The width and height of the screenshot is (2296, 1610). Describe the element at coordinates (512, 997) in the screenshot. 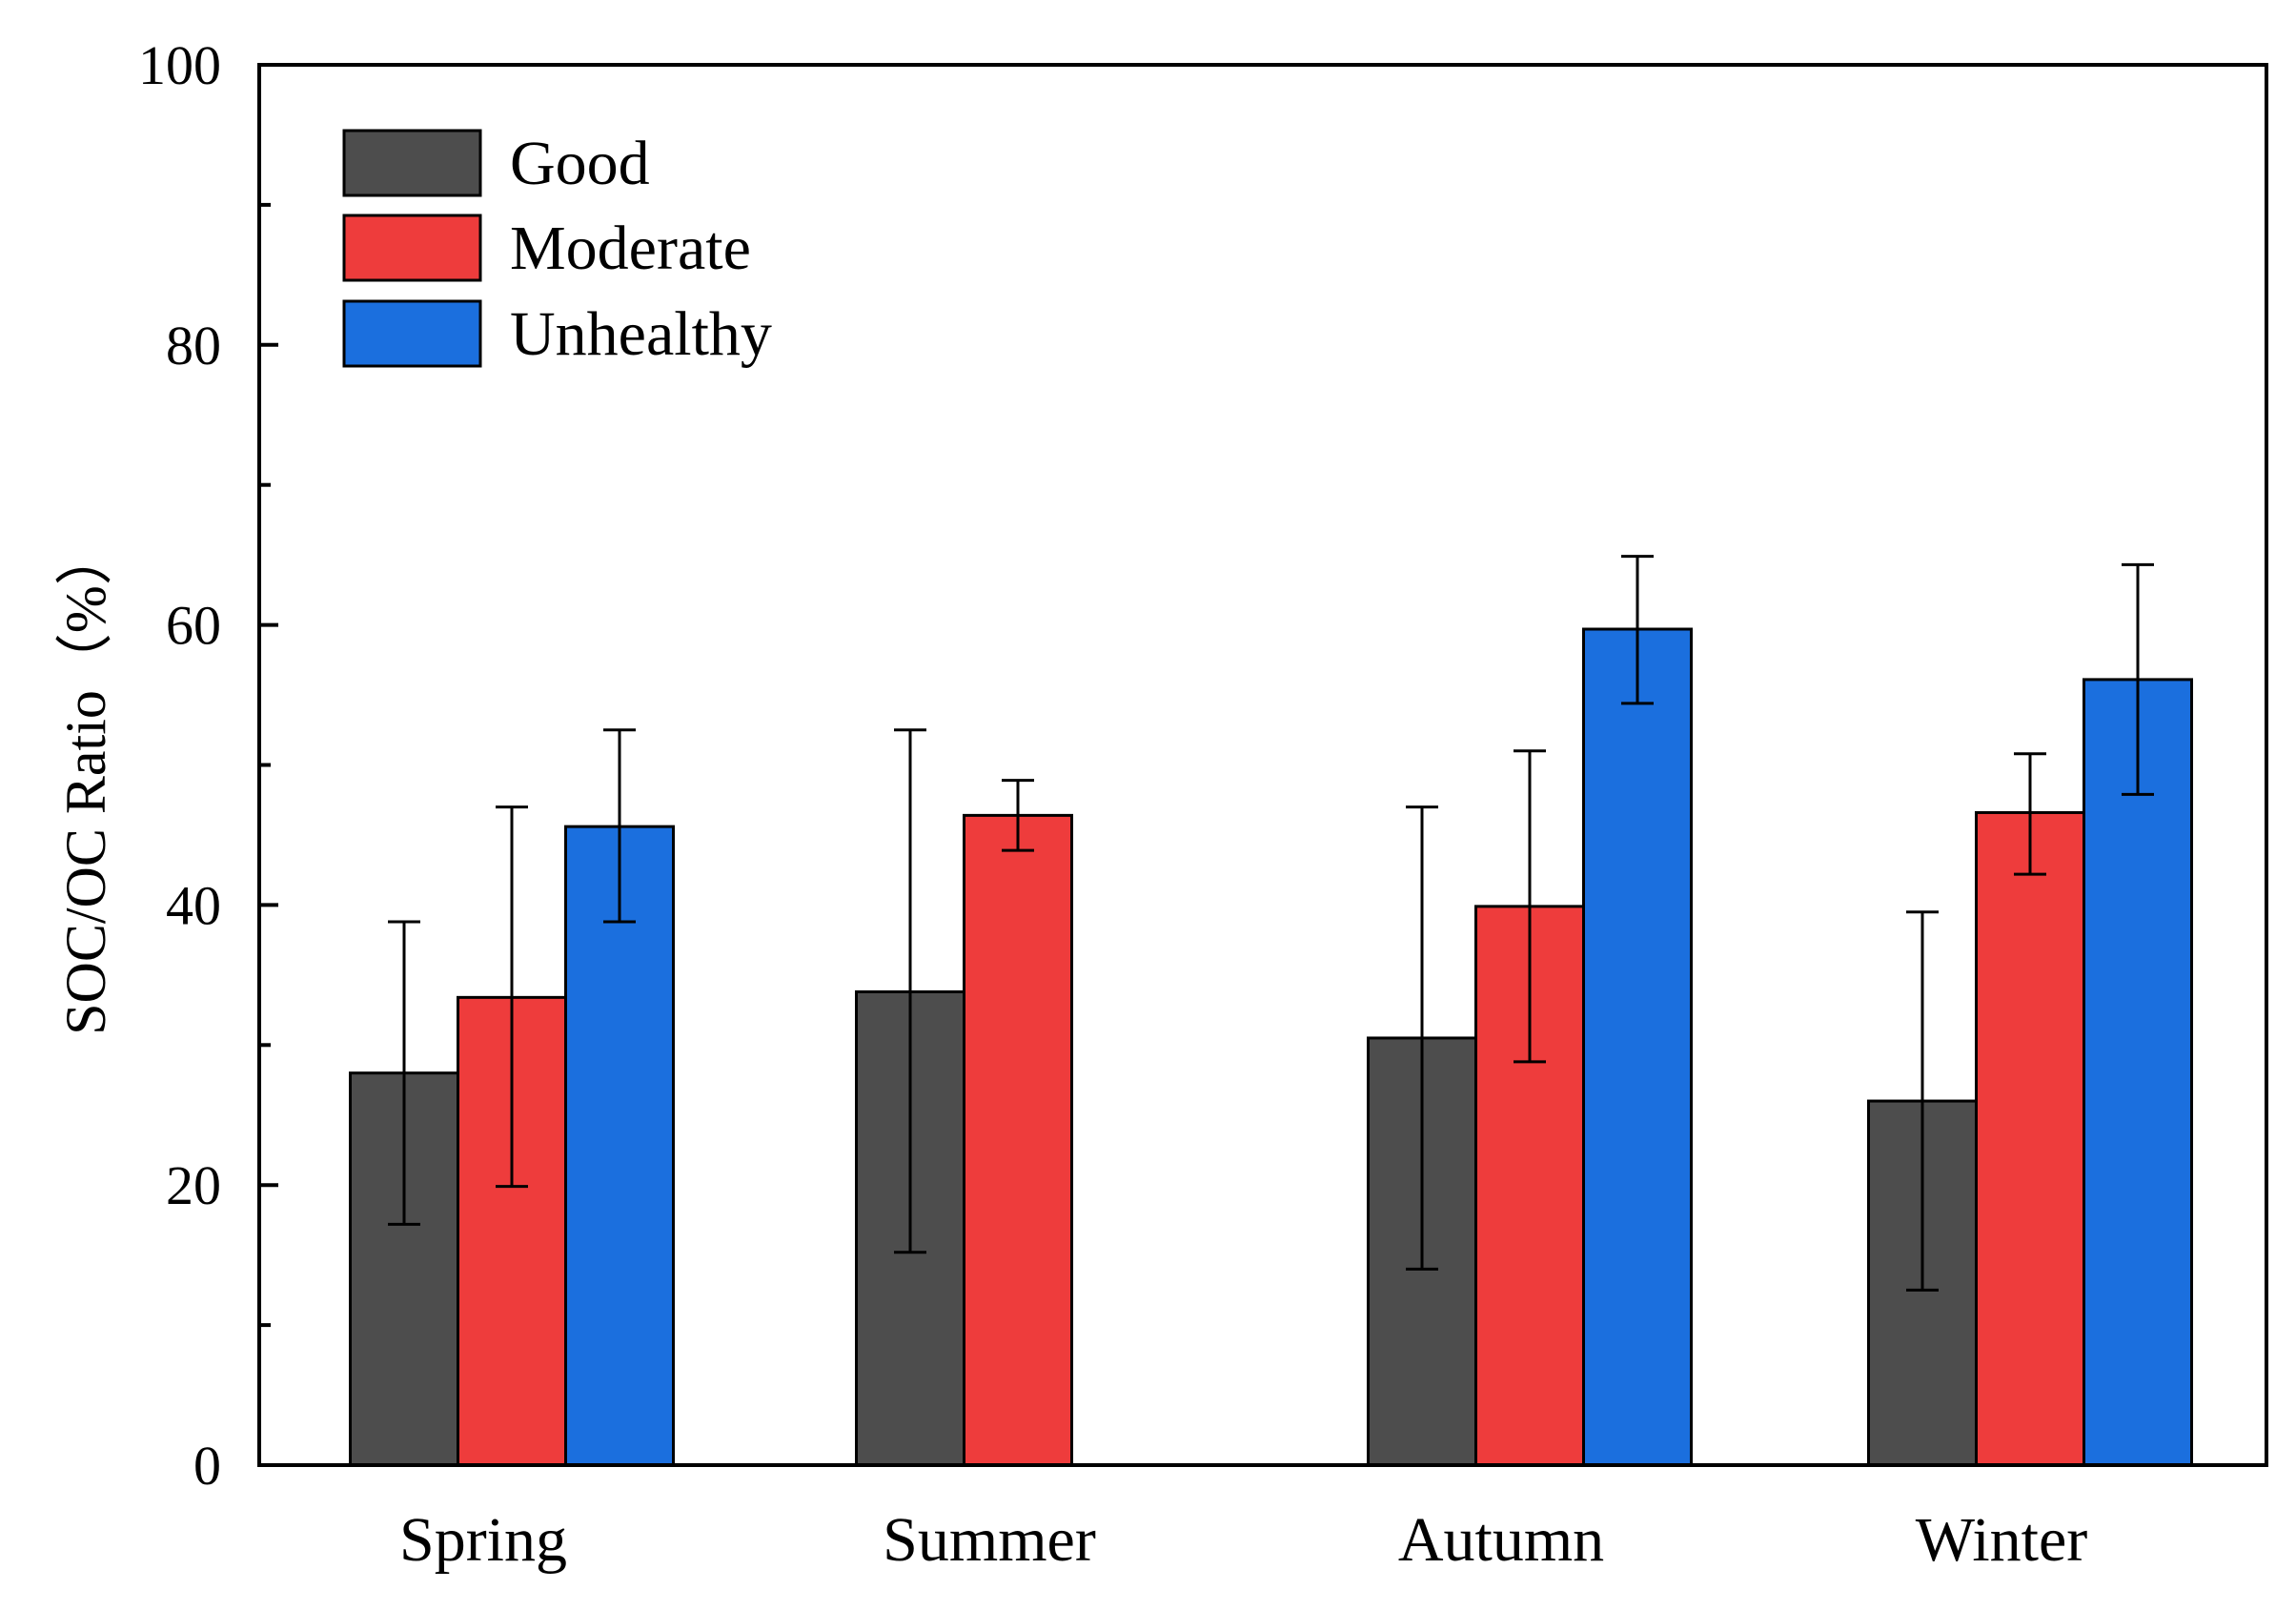

I see `error-bar-moderate-spring` at that location.